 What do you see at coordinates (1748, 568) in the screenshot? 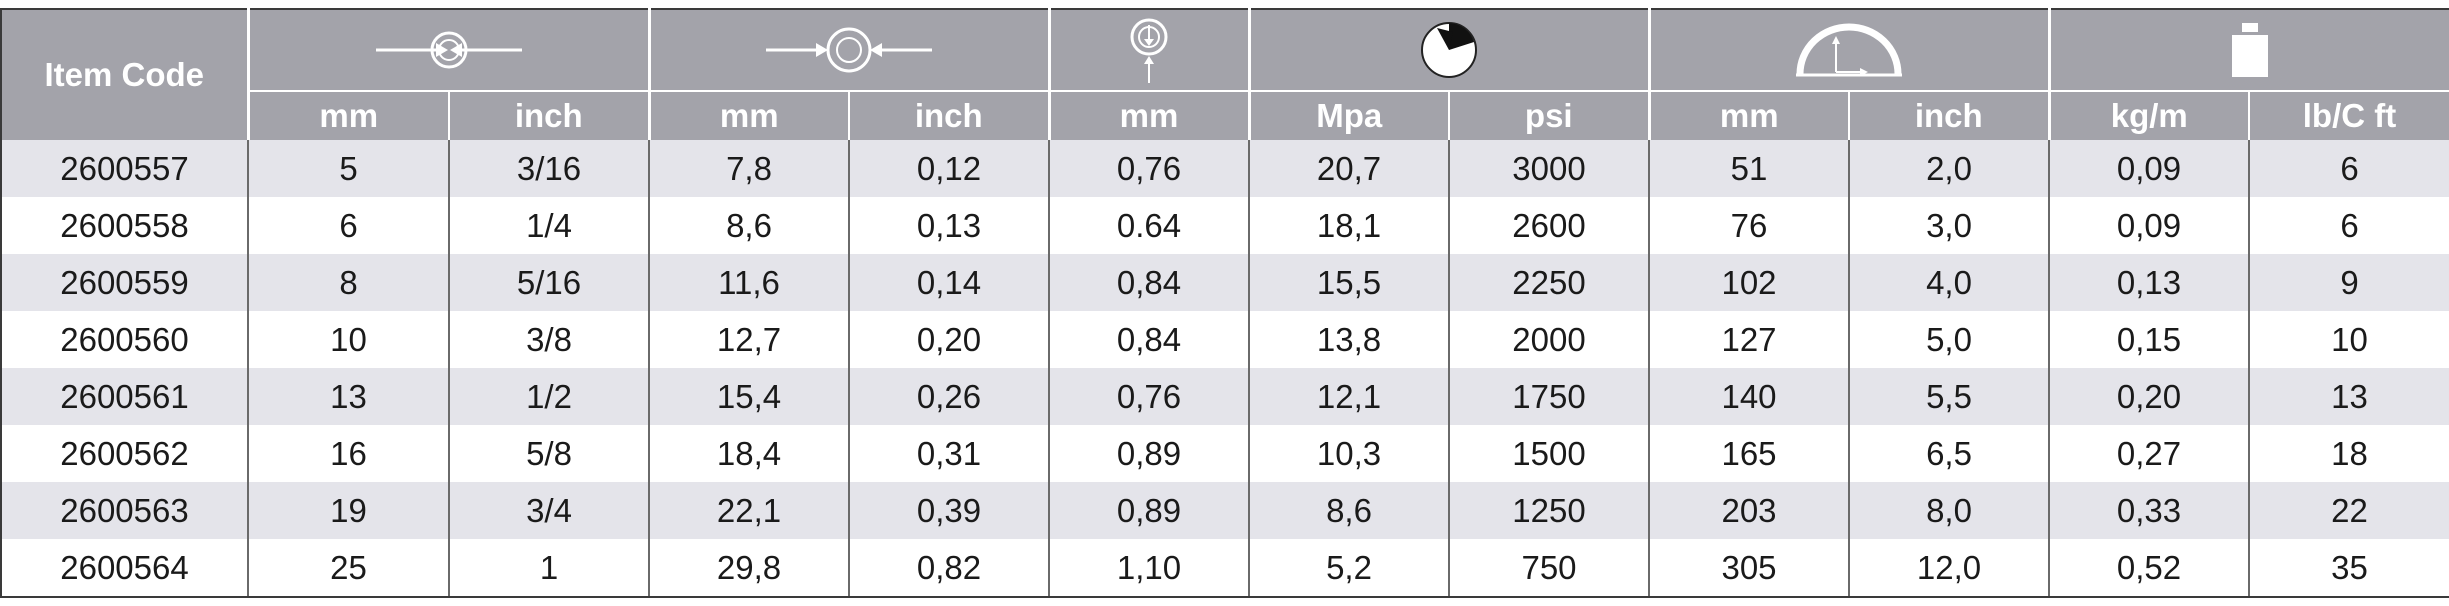
I see `table-cell: 305` at bounding box center [1748, 568].